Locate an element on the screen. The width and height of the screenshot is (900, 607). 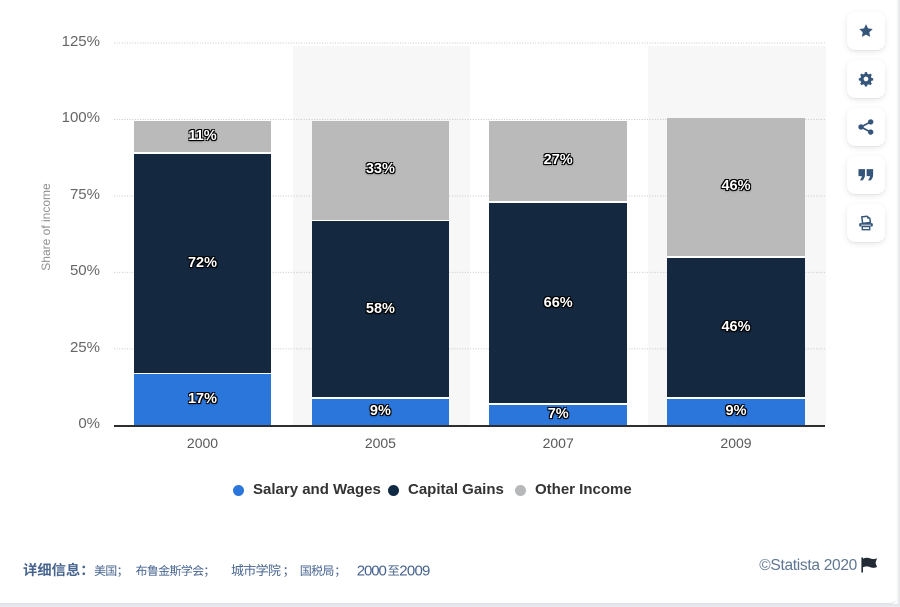
svg-text: 2000 is located at coordinates (372, 571).